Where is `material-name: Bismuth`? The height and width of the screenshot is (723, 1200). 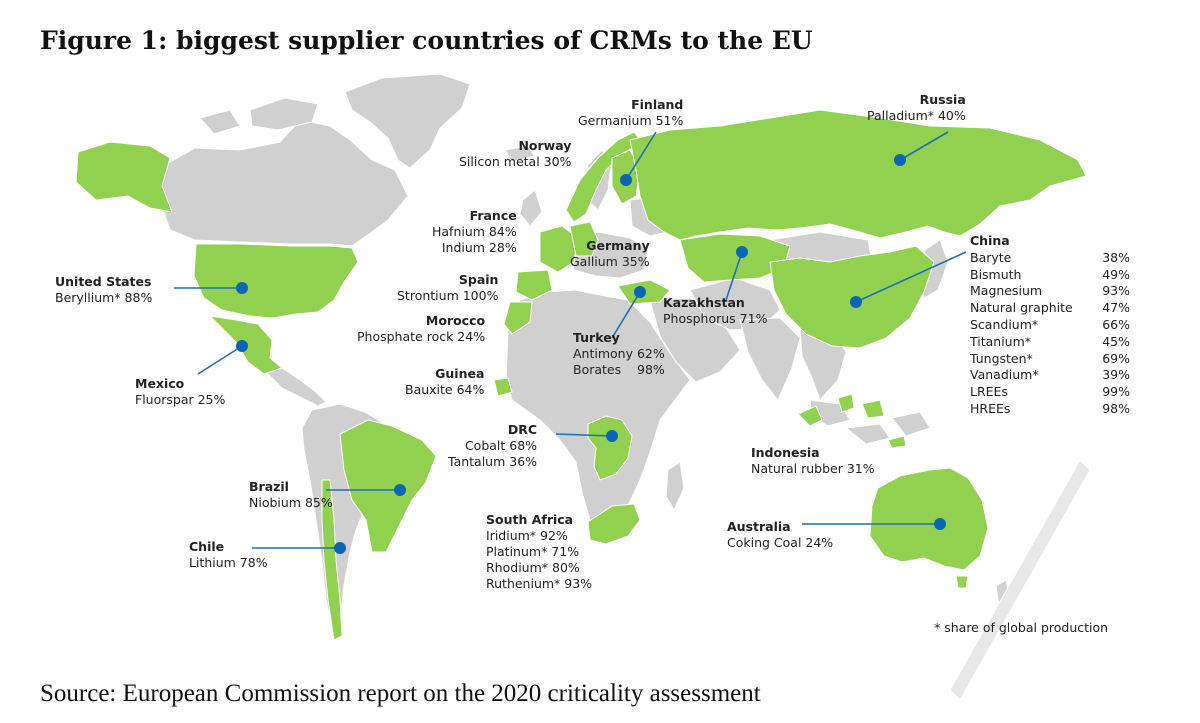
material-name: Bismuth is located at coordinates (996, 274).